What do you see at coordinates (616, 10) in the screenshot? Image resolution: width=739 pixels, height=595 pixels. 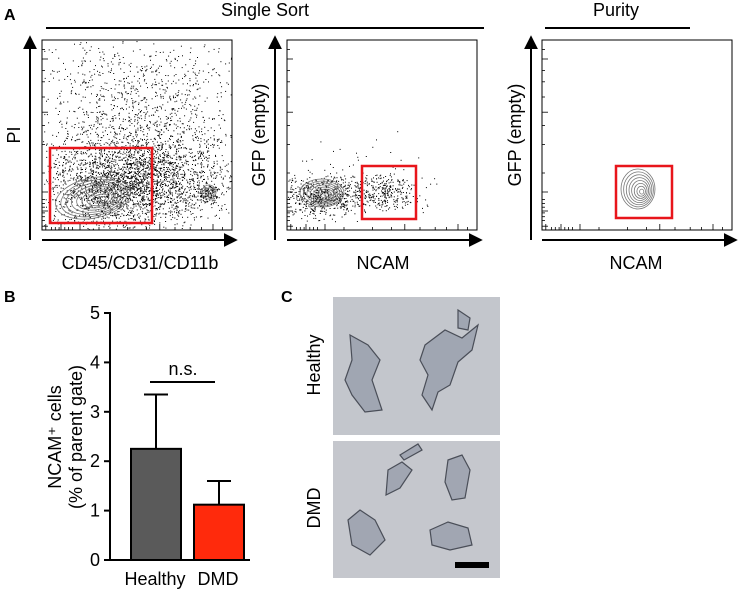 I see `purity-title: Purity` at bounding box center [616, 10].